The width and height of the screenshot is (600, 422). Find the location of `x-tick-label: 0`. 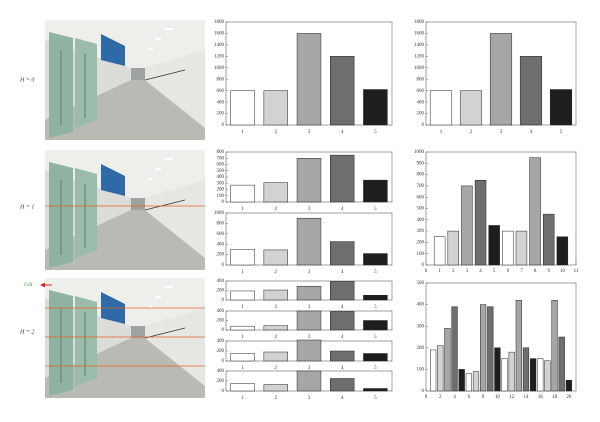

x-tick-label: 0 is located at coordinates (426, 397).